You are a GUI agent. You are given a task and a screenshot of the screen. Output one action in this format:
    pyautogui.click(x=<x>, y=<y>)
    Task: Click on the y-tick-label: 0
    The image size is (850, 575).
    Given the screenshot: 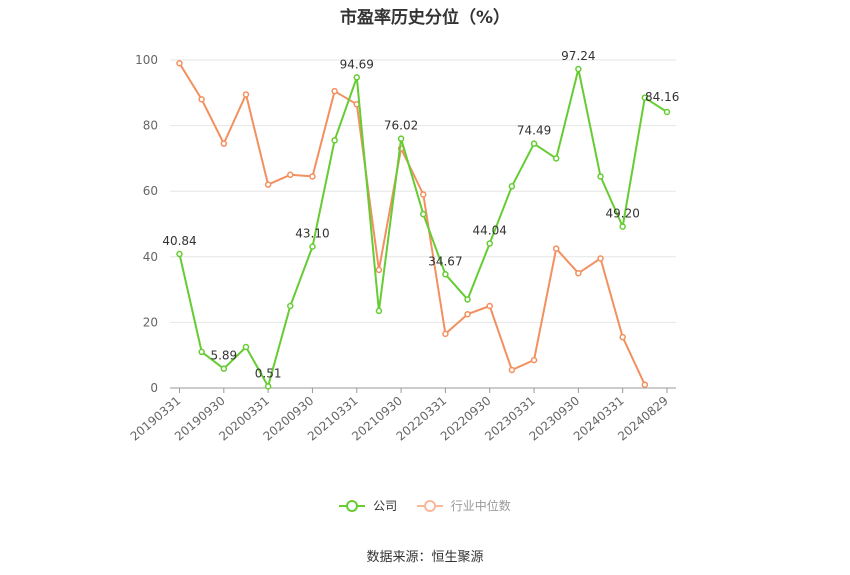 What is the action you would take?
    pyautogui.click(x=154, y=388)
    